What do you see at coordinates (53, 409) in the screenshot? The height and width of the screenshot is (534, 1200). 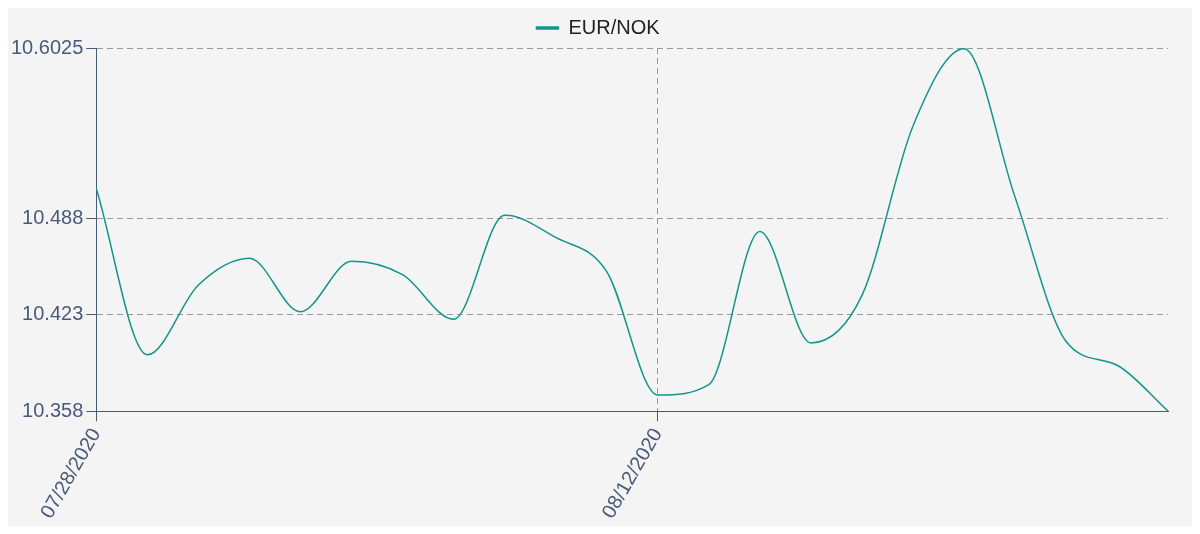 I see `y-tick-label: 10.358` at bounding box center [53, 409].